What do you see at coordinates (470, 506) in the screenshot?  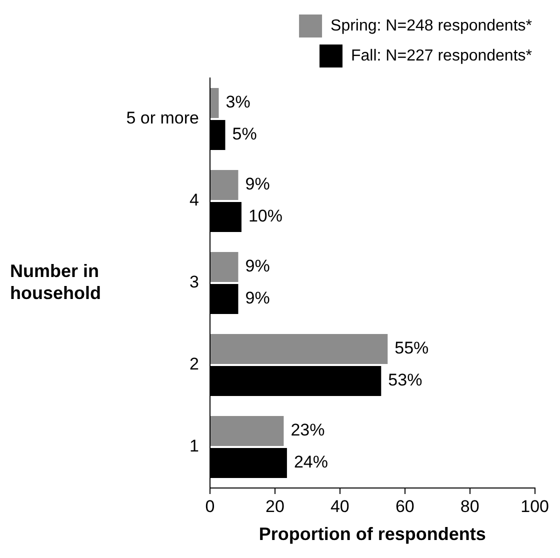 I see `x-tick-label: 80` at bounding box center [470, 506].